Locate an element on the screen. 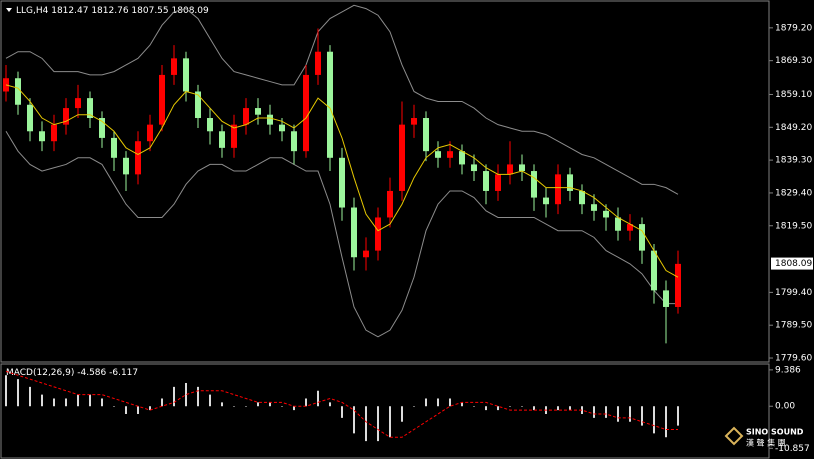  macd-signal: -6.117 is located at coordinates (123, 373).